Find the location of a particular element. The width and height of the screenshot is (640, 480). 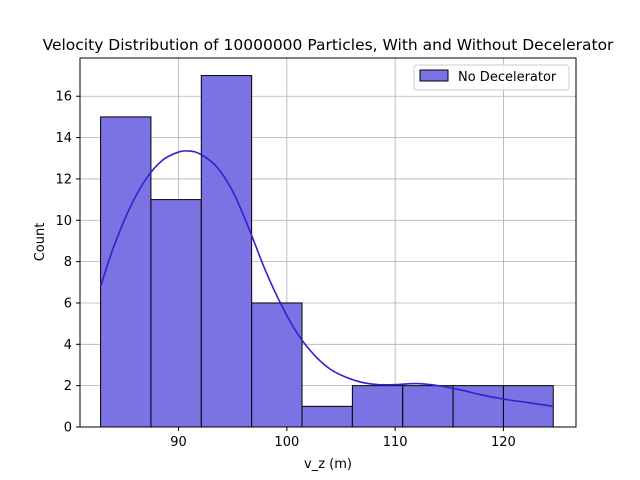

legend-box is located at coordinates (491, 77).